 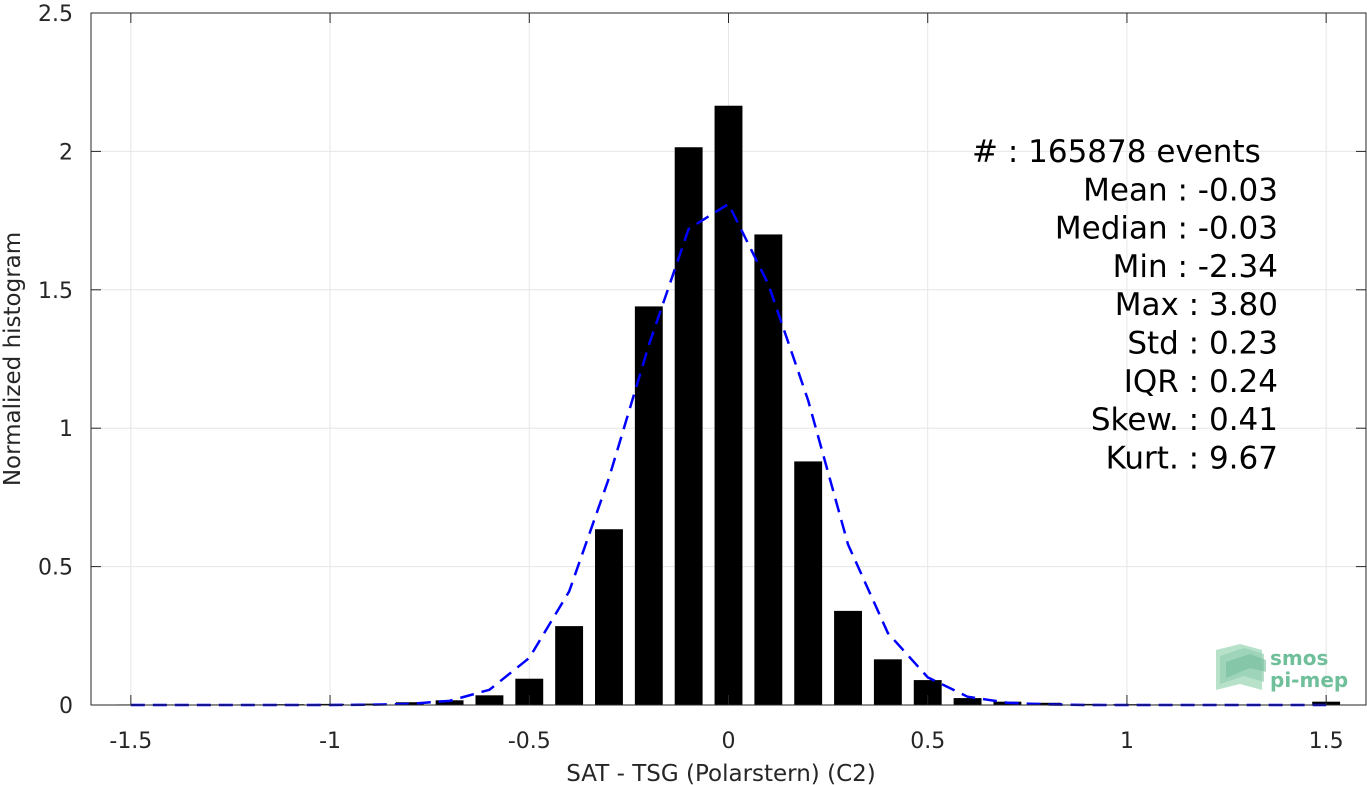 What do you see at coordinates (55, 14) in the screenshot?
I see `y-tick-label: 2.5` at bounding box center [55, 14].